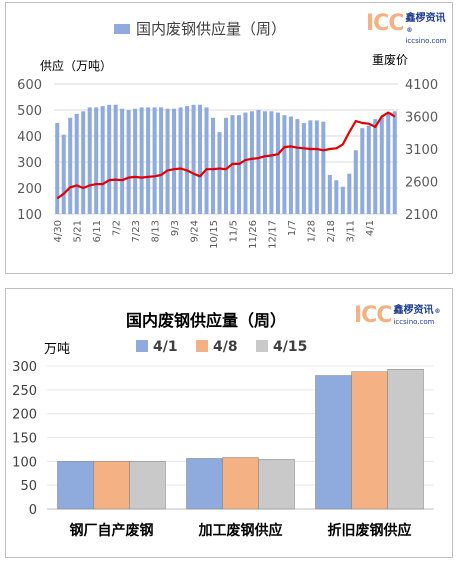  I want to click on y-tick-left-100: 100, so click(29, 215).